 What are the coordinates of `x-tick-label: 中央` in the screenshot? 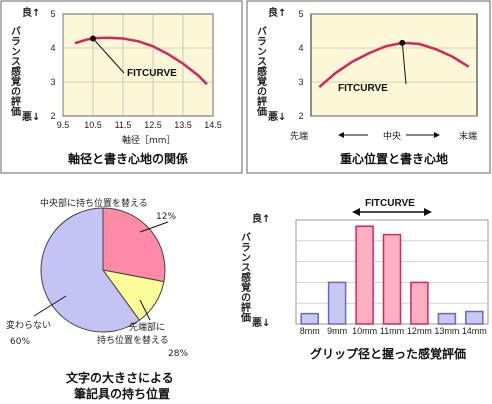 It's located at (392, 136).